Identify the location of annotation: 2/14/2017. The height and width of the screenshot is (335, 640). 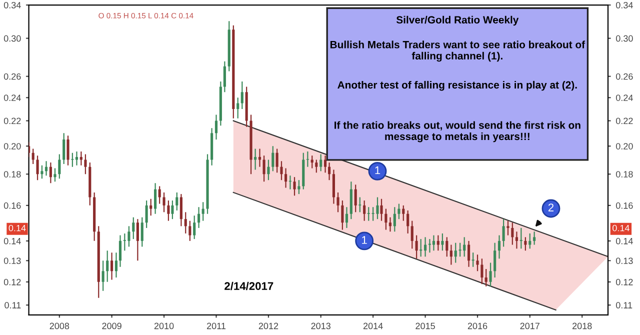
(249, 286).